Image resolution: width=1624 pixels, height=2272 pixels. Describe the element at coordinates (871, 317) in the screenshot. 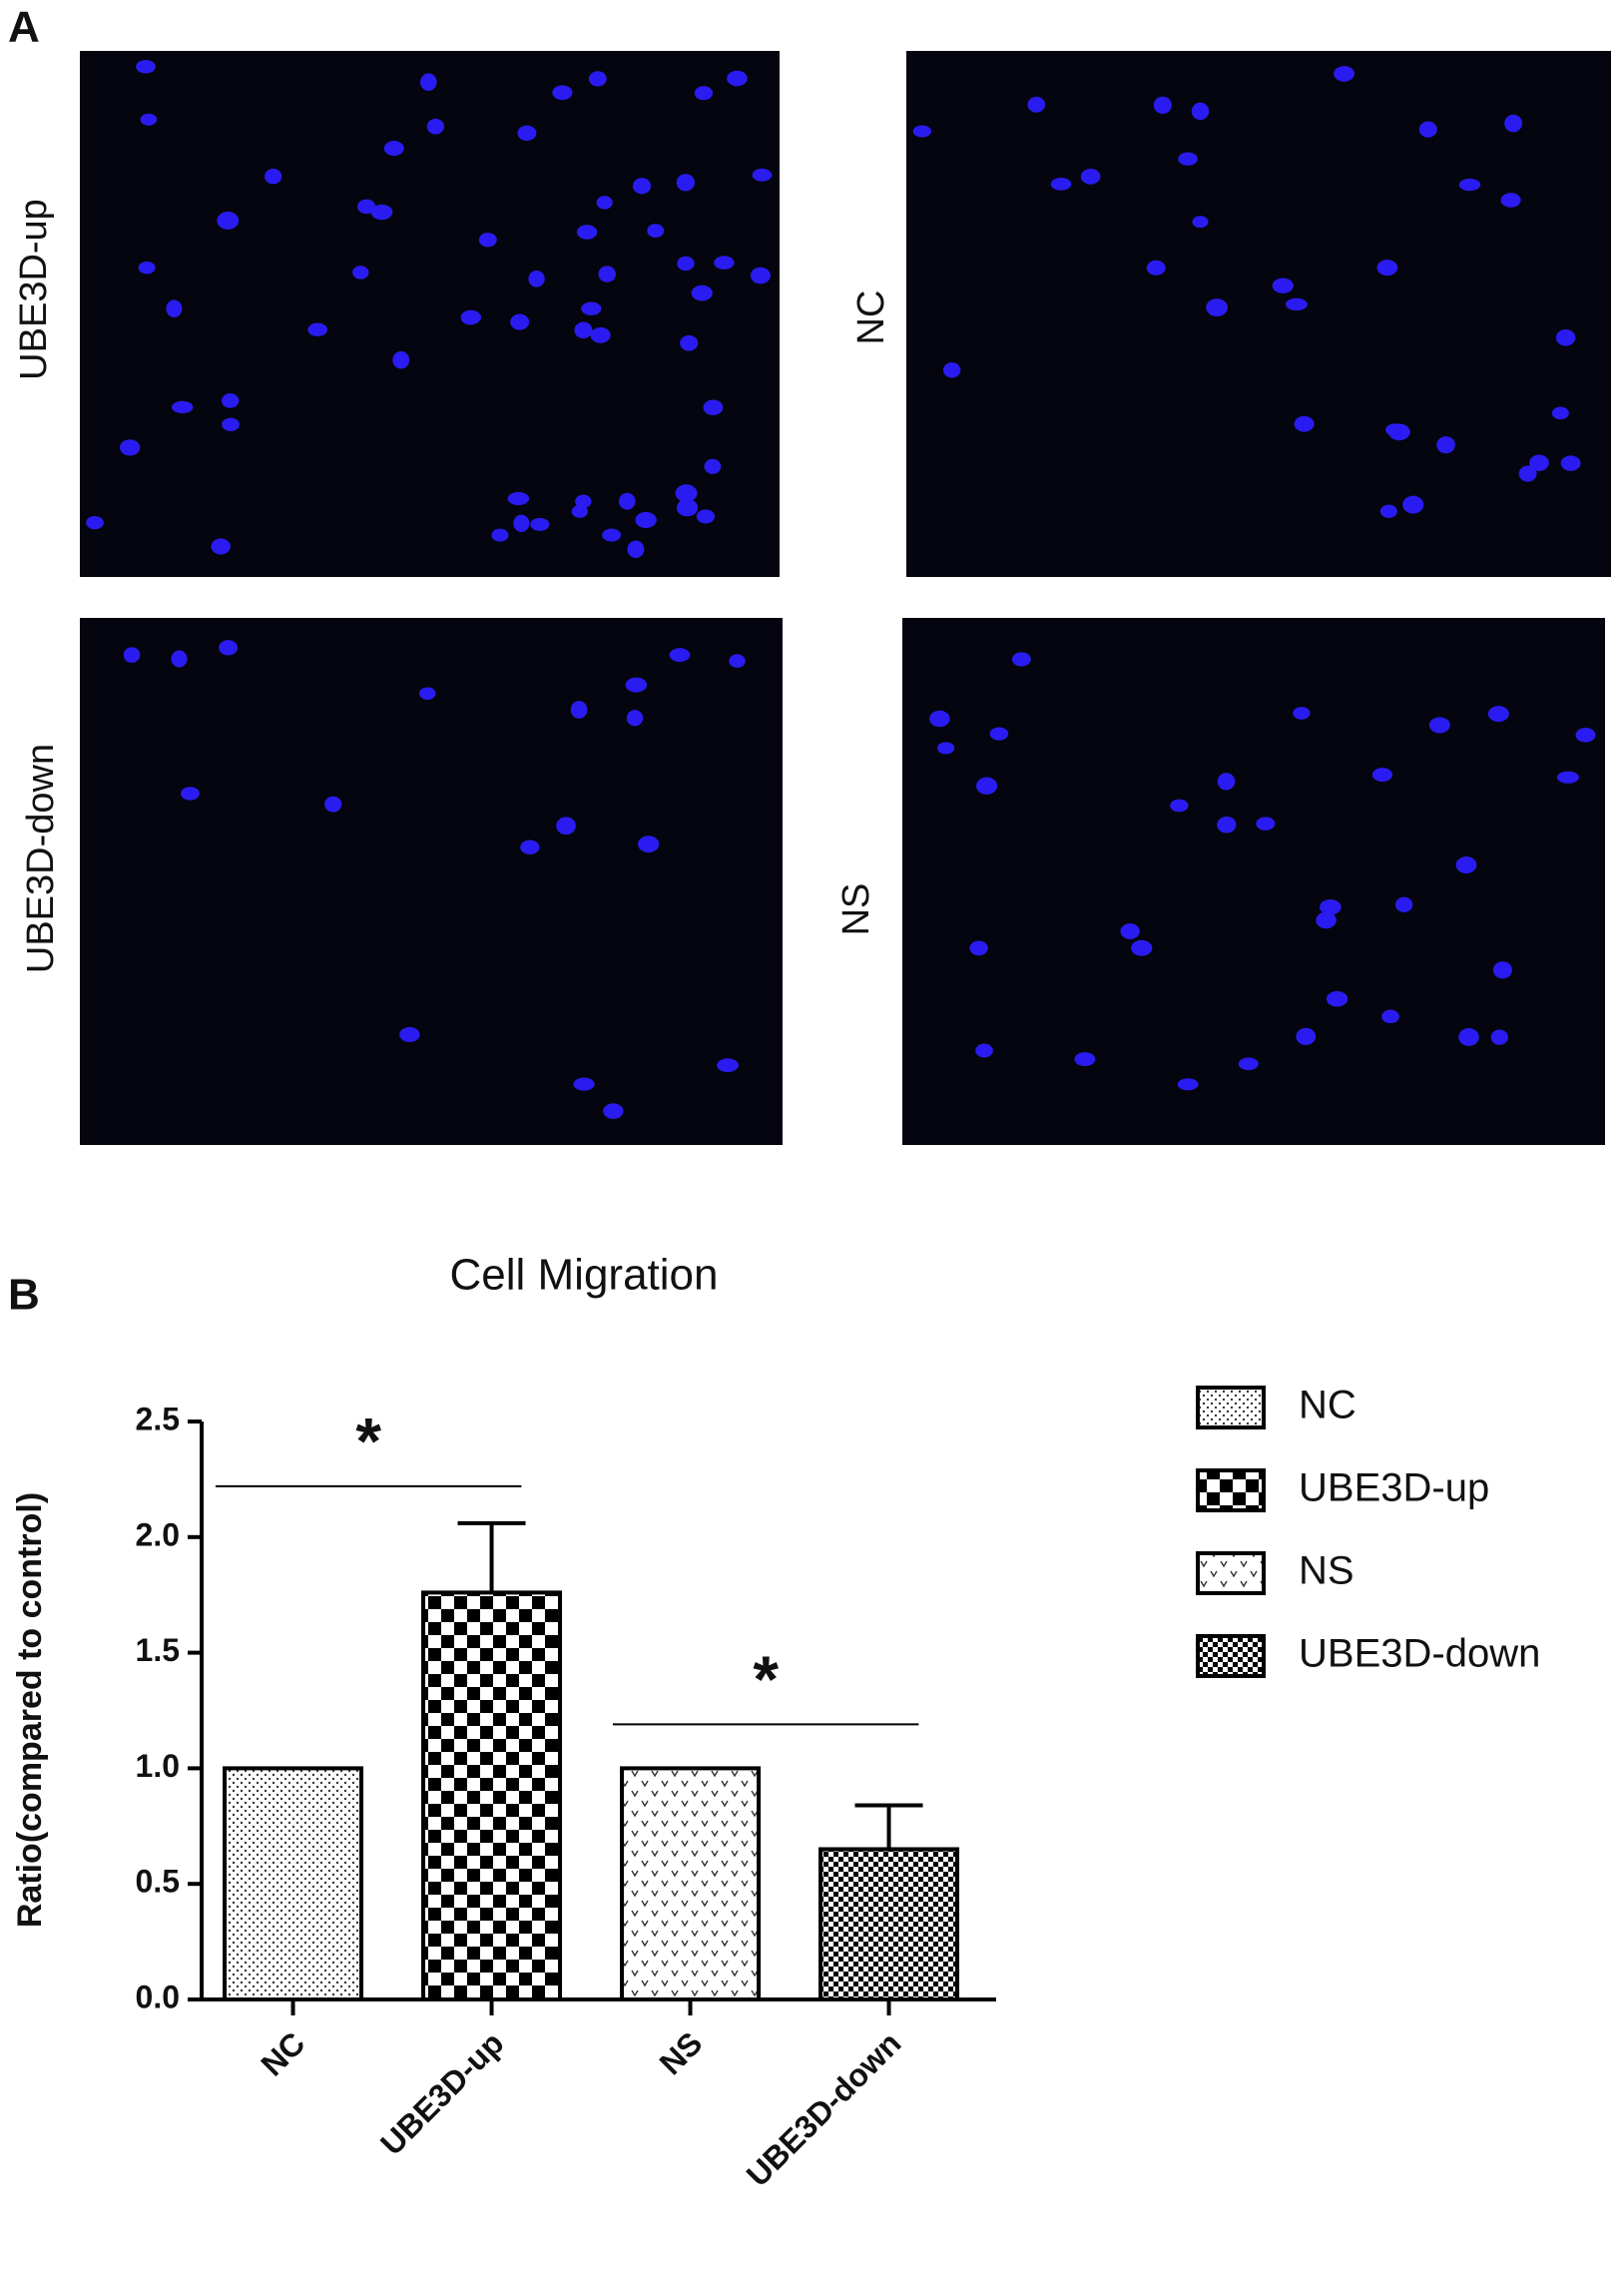

I see `image-label: NC` at that location.